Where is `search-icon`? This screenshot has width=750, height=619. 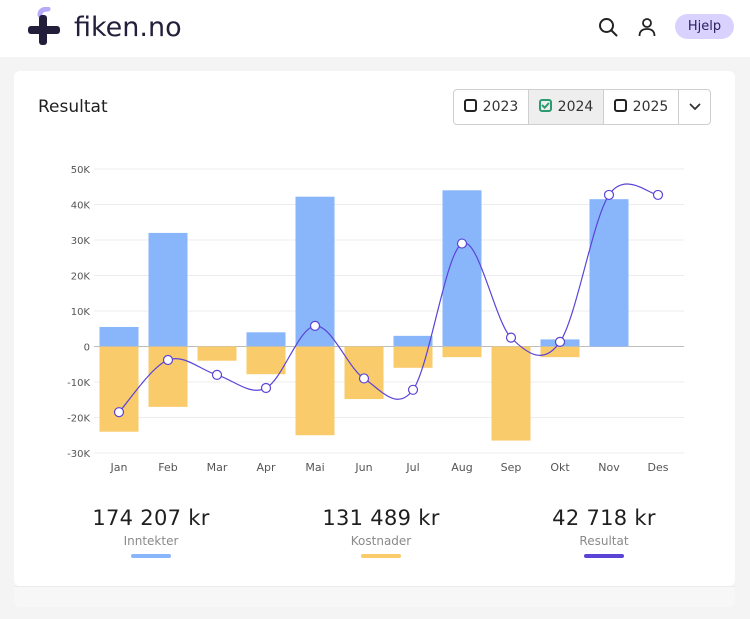
search-icon is located at coordinates (608, 27).